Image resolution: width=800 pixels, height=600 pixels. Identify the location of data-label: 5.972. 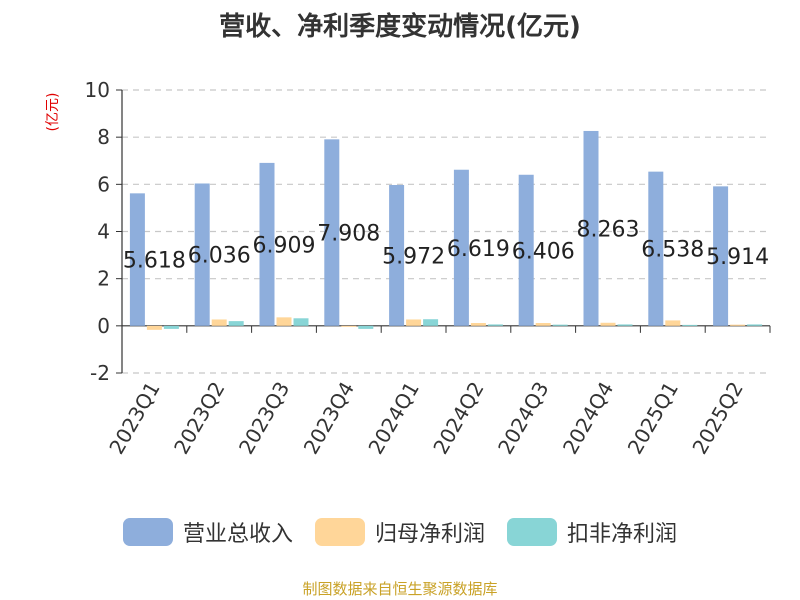
(413, 256).